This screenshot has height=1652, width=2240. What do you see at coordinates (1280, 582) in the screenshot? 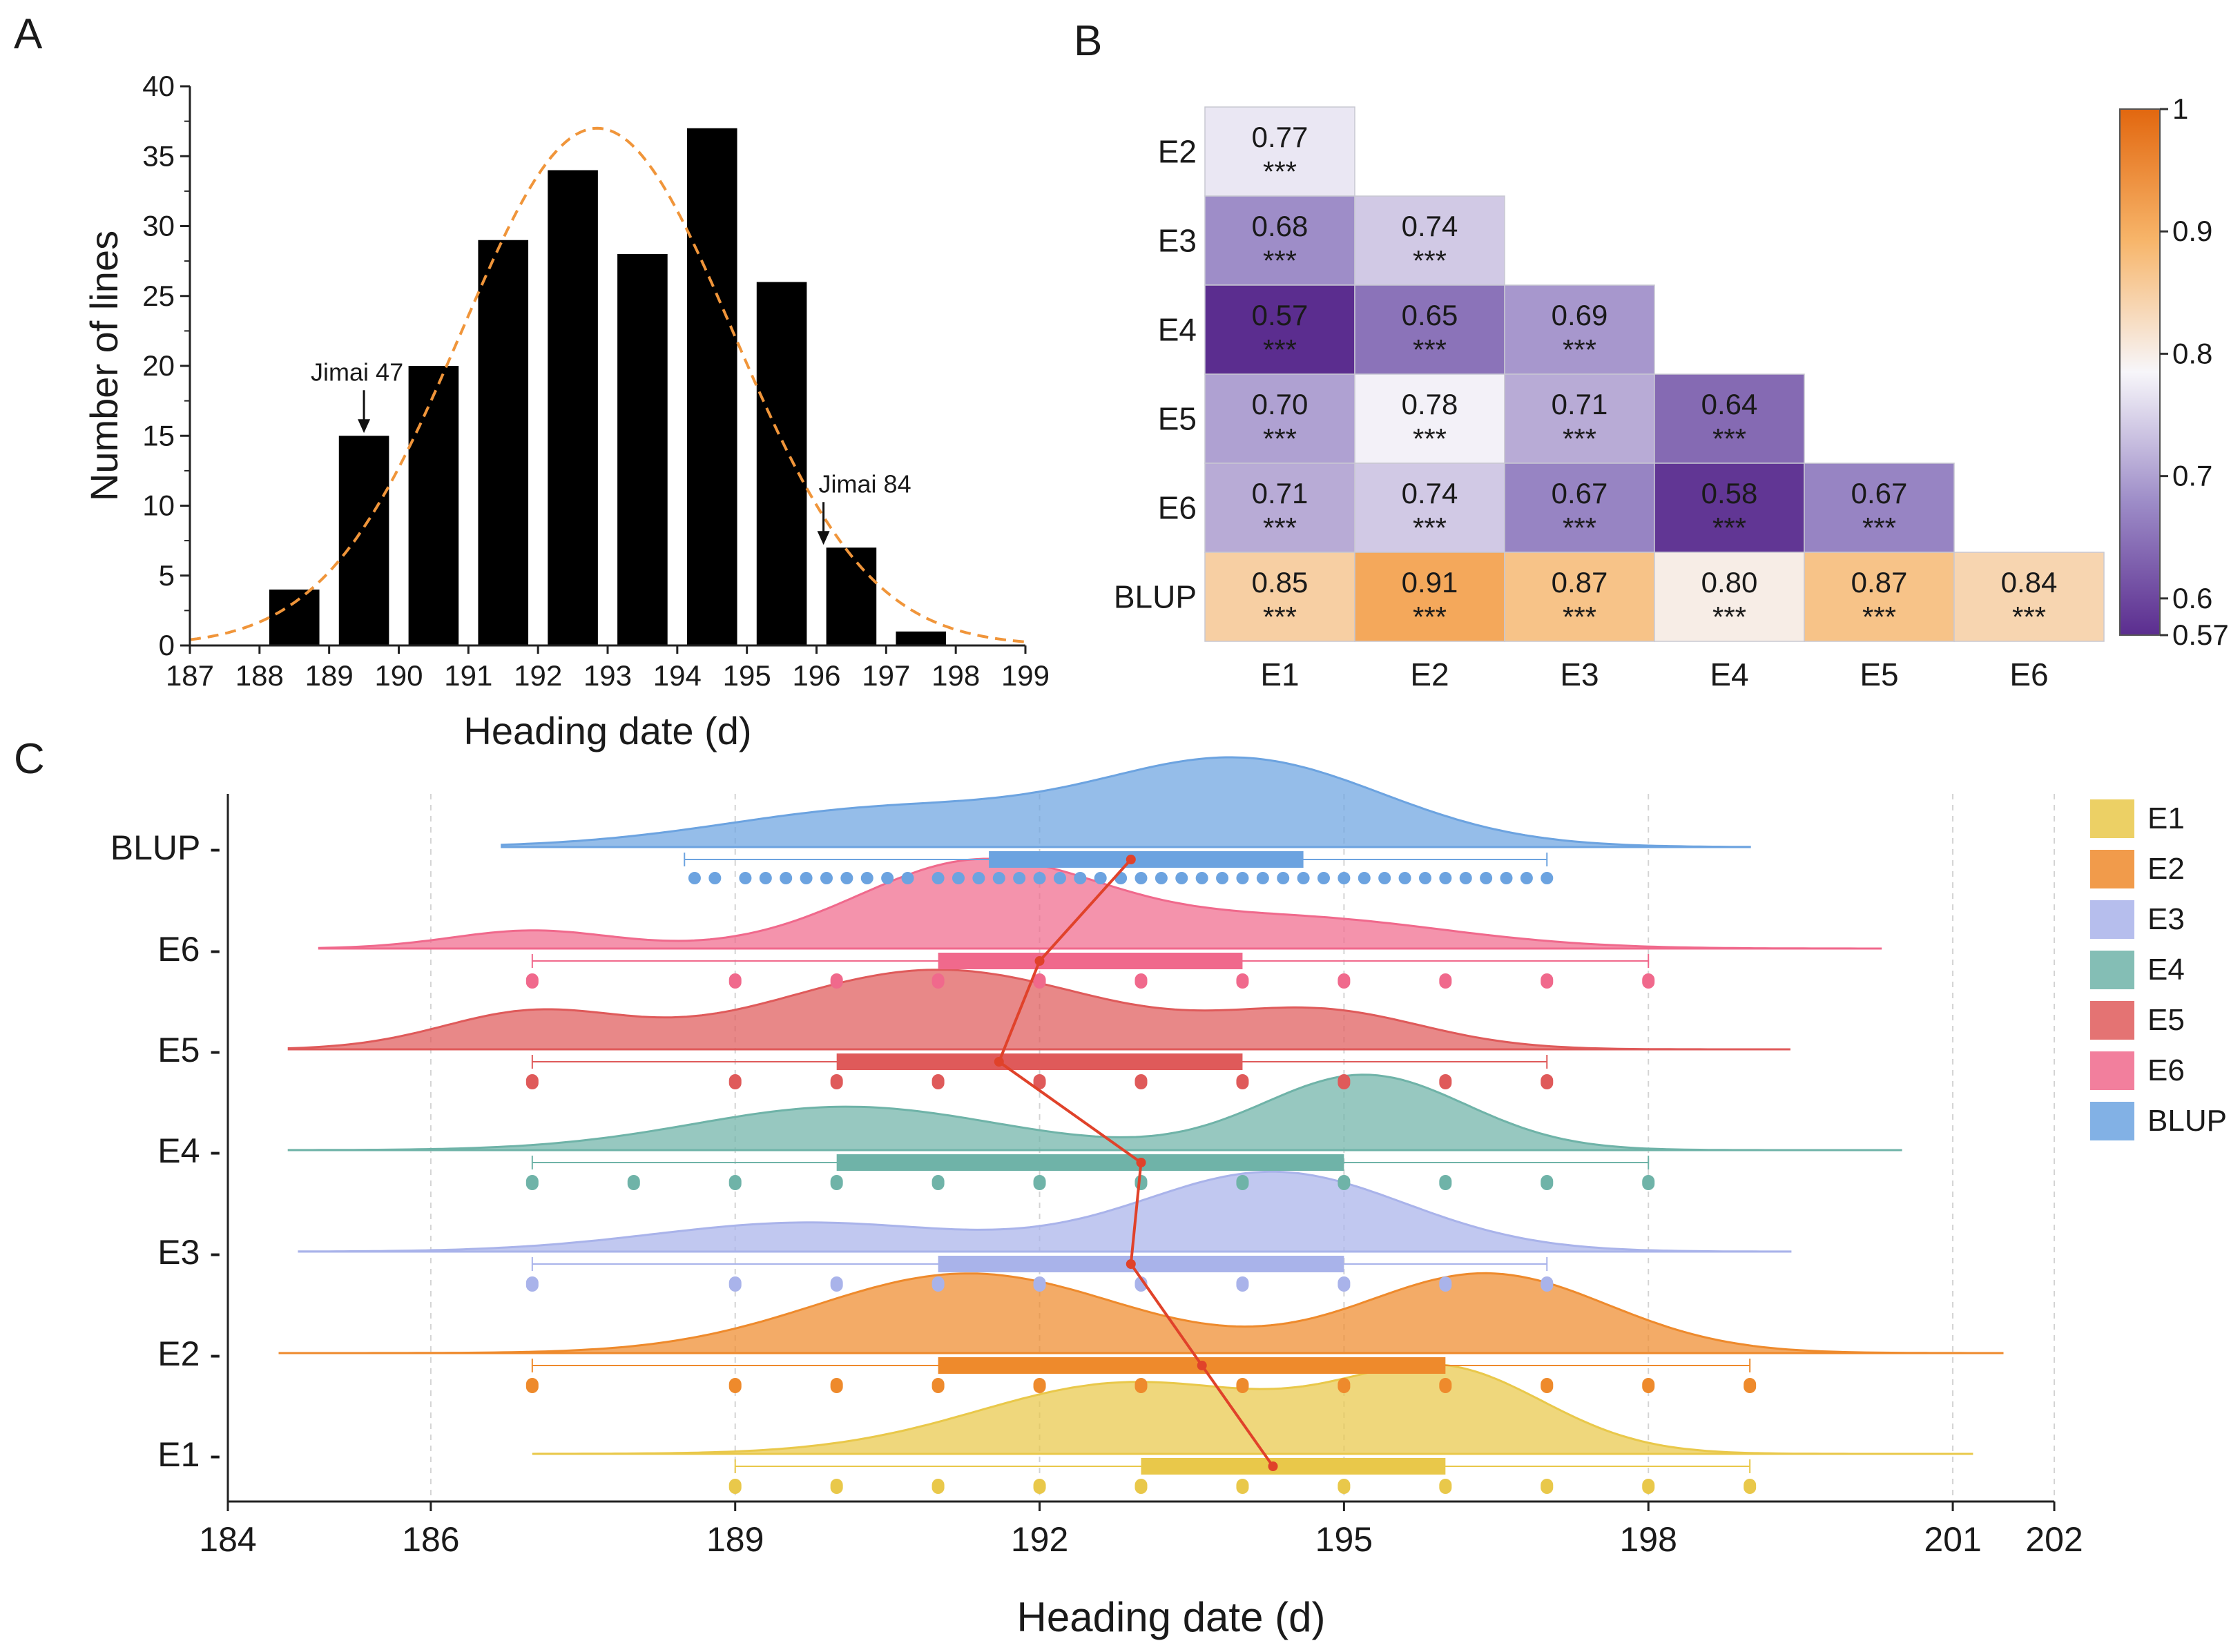
I see `cell-value: 0.85` at bounding box center [1280, 582].